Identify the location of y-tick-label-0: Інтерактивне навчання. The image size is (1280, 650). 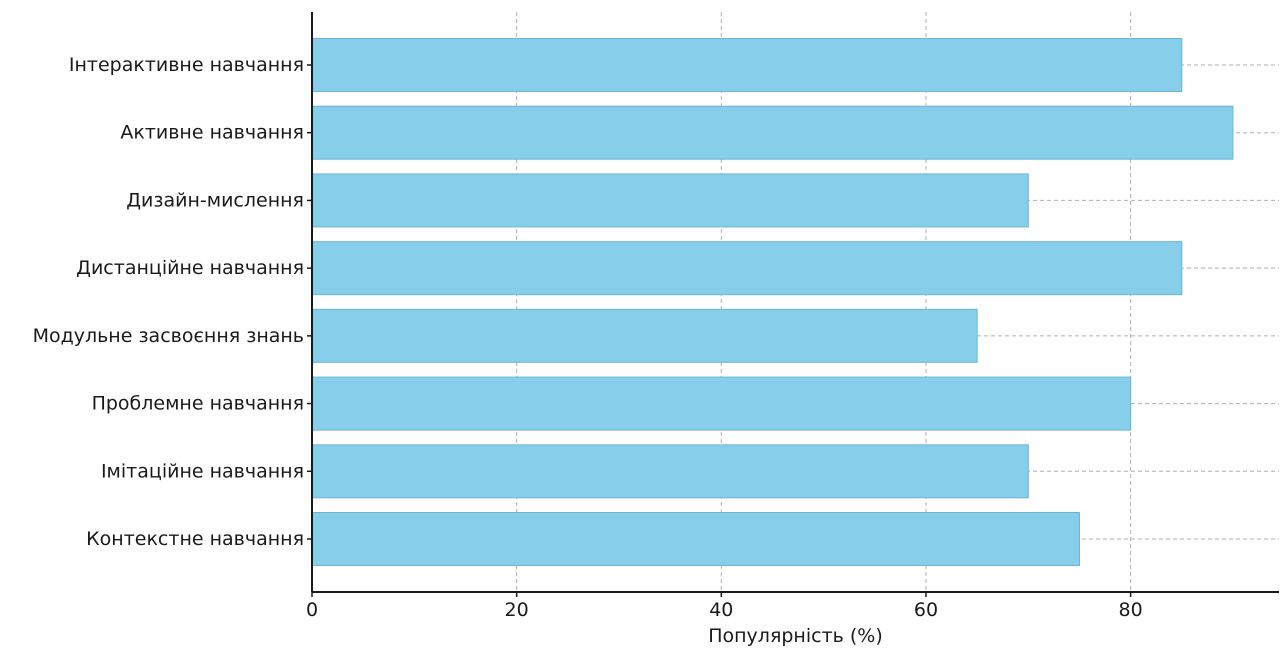
(186, 65).